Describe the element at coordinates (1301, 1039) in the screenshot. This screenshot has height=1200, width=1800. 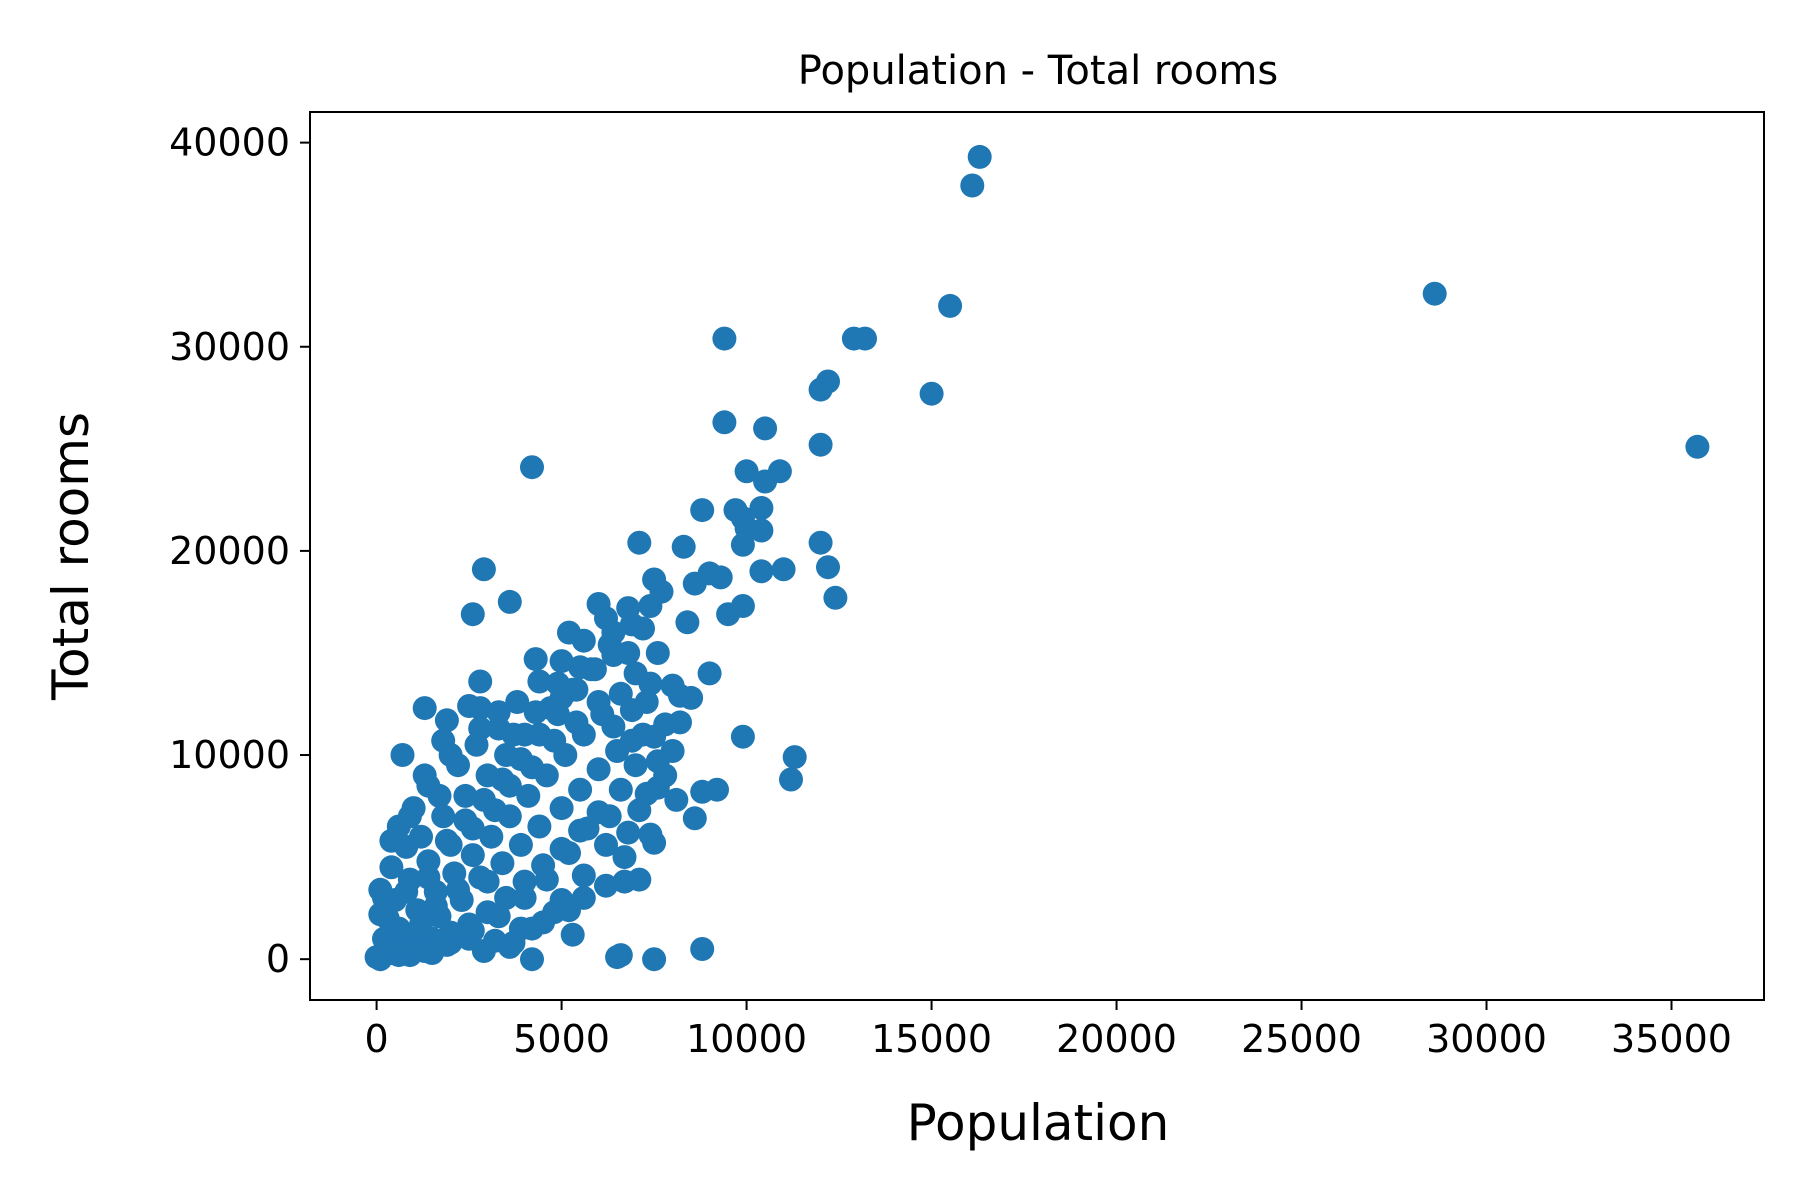
I see `x-tick-label: 25000` at that location.